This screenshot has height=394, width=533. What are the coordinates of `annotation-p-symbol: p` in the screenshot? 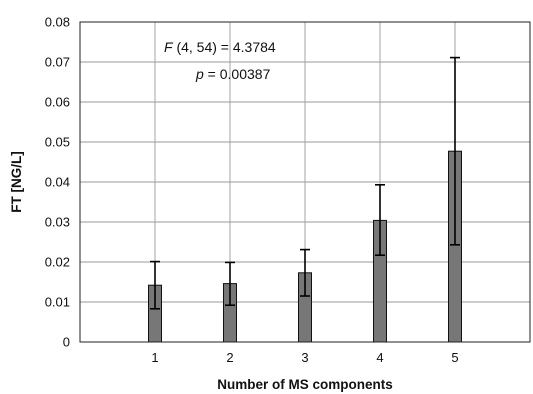 It's located at (199, 74).